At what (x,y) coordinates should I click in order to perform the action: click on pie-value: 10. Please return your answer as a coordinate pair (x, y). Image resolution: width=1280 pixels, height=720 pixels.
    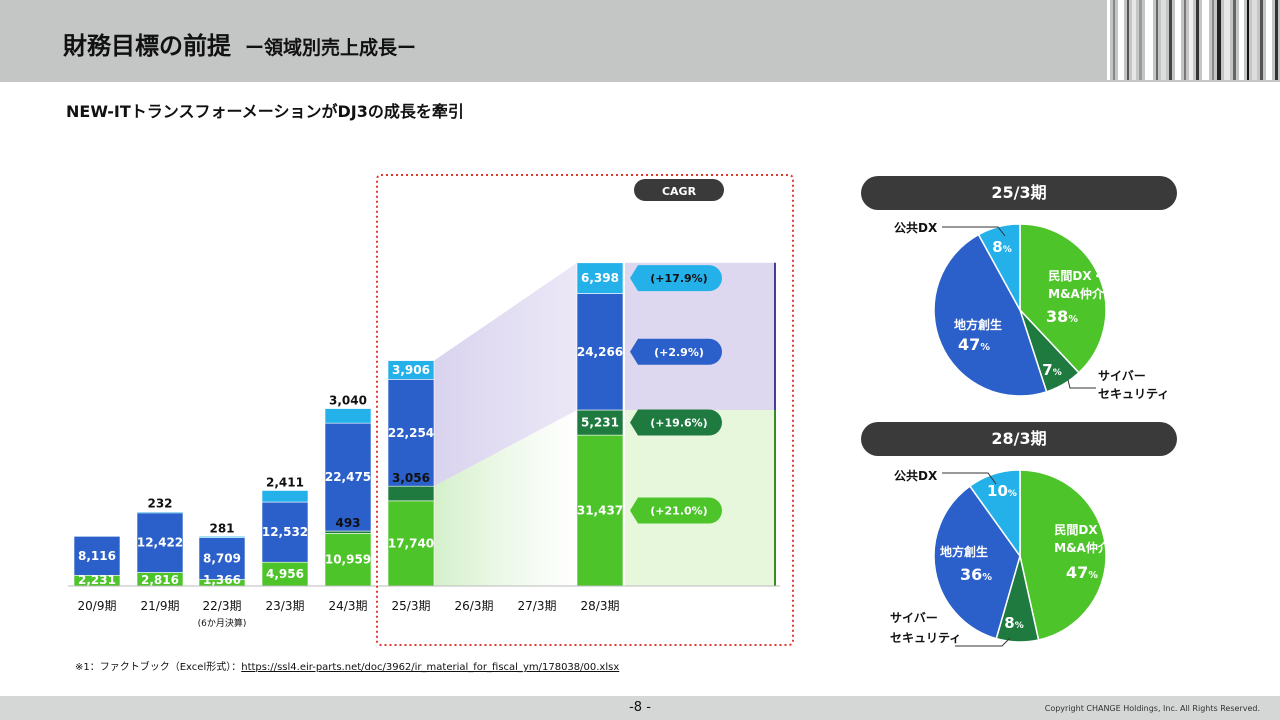
    Looking at the image, I should click on (997, 491).